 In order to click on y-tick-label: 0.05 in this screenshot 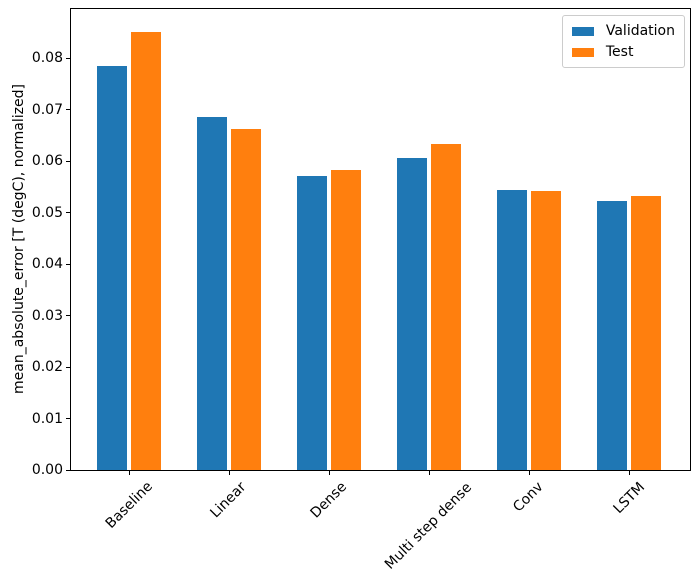, I will do `click(47, 212)`.